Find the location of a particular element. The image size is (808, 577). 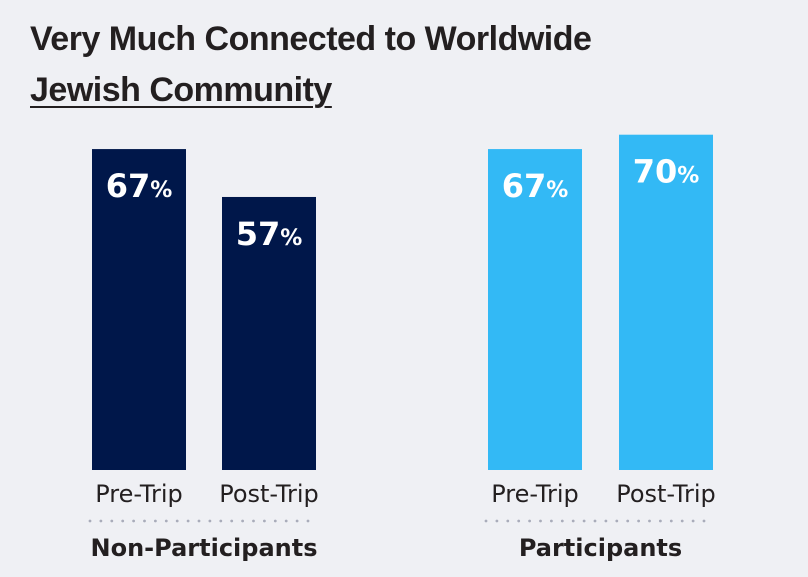

bar-participants-post-trip is located at coordinates (666, 302).